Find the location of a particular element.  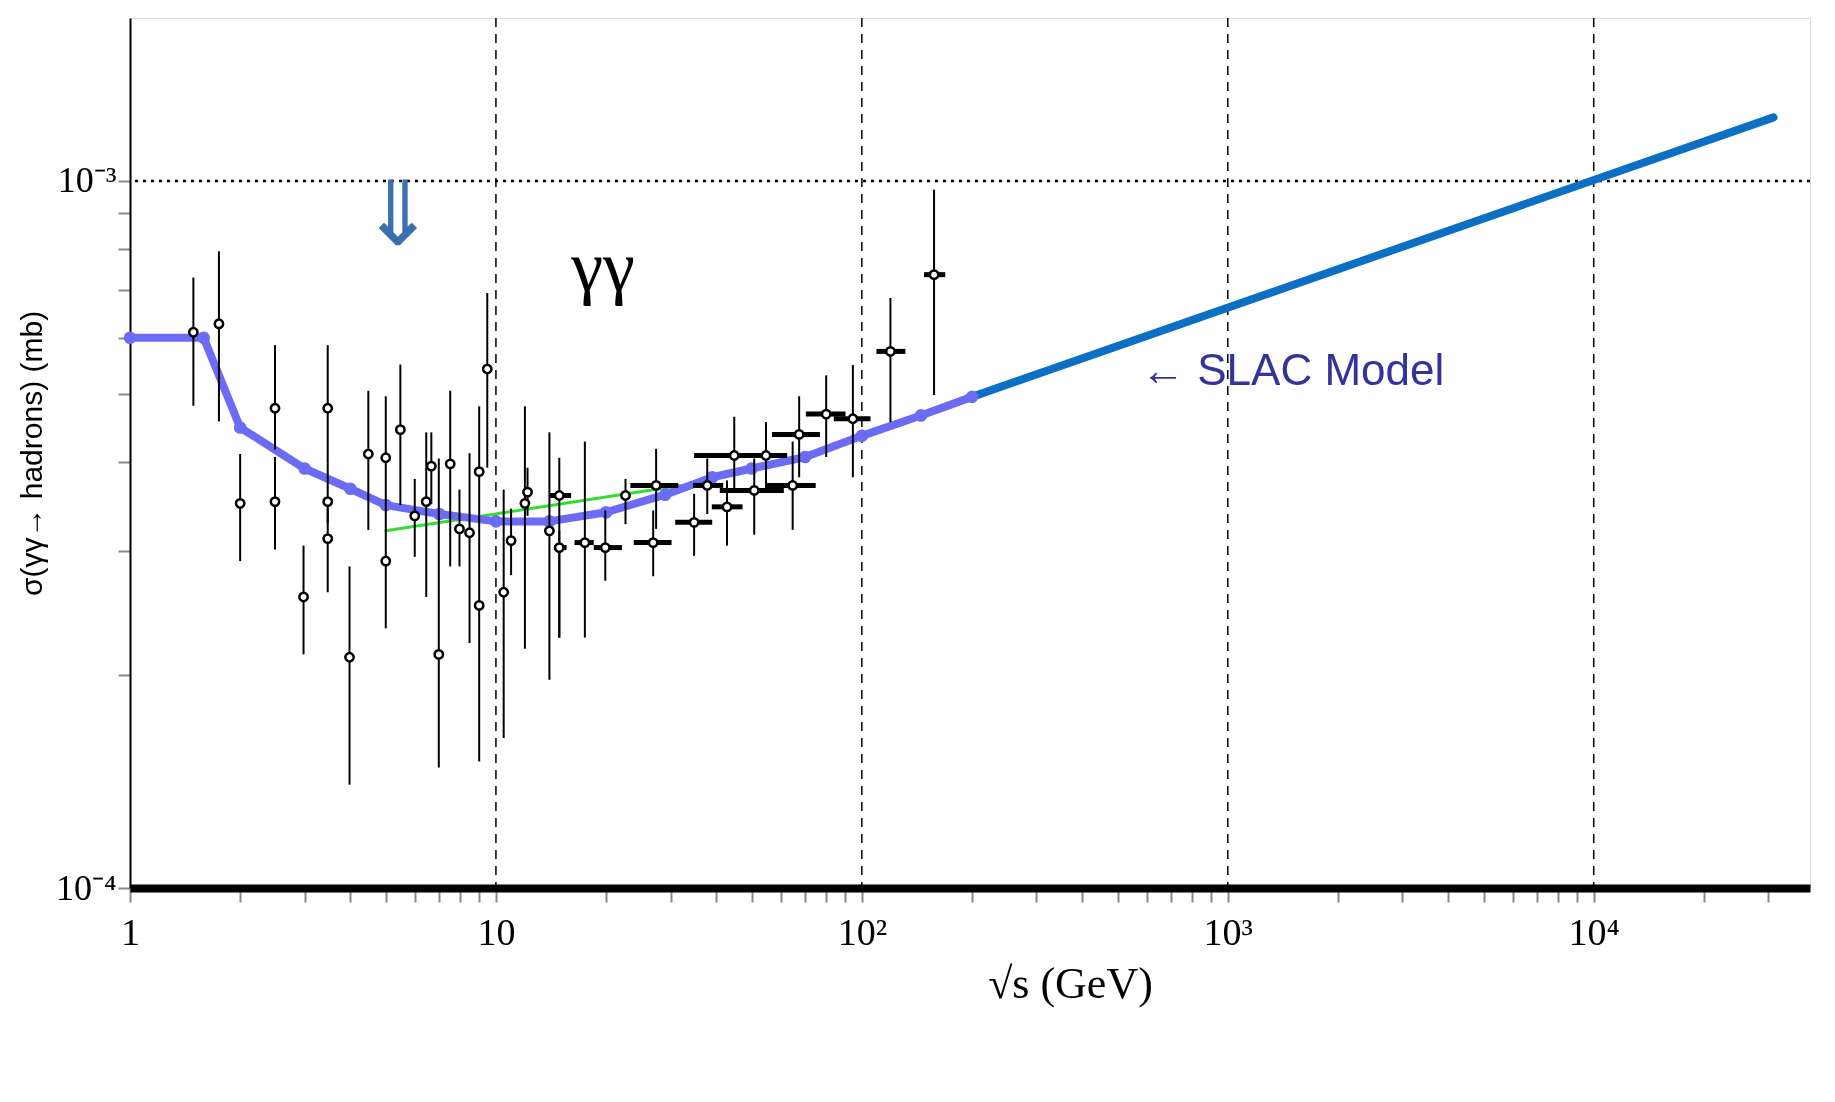

x-tick-label: 1 is located at coordinates (130, 931).